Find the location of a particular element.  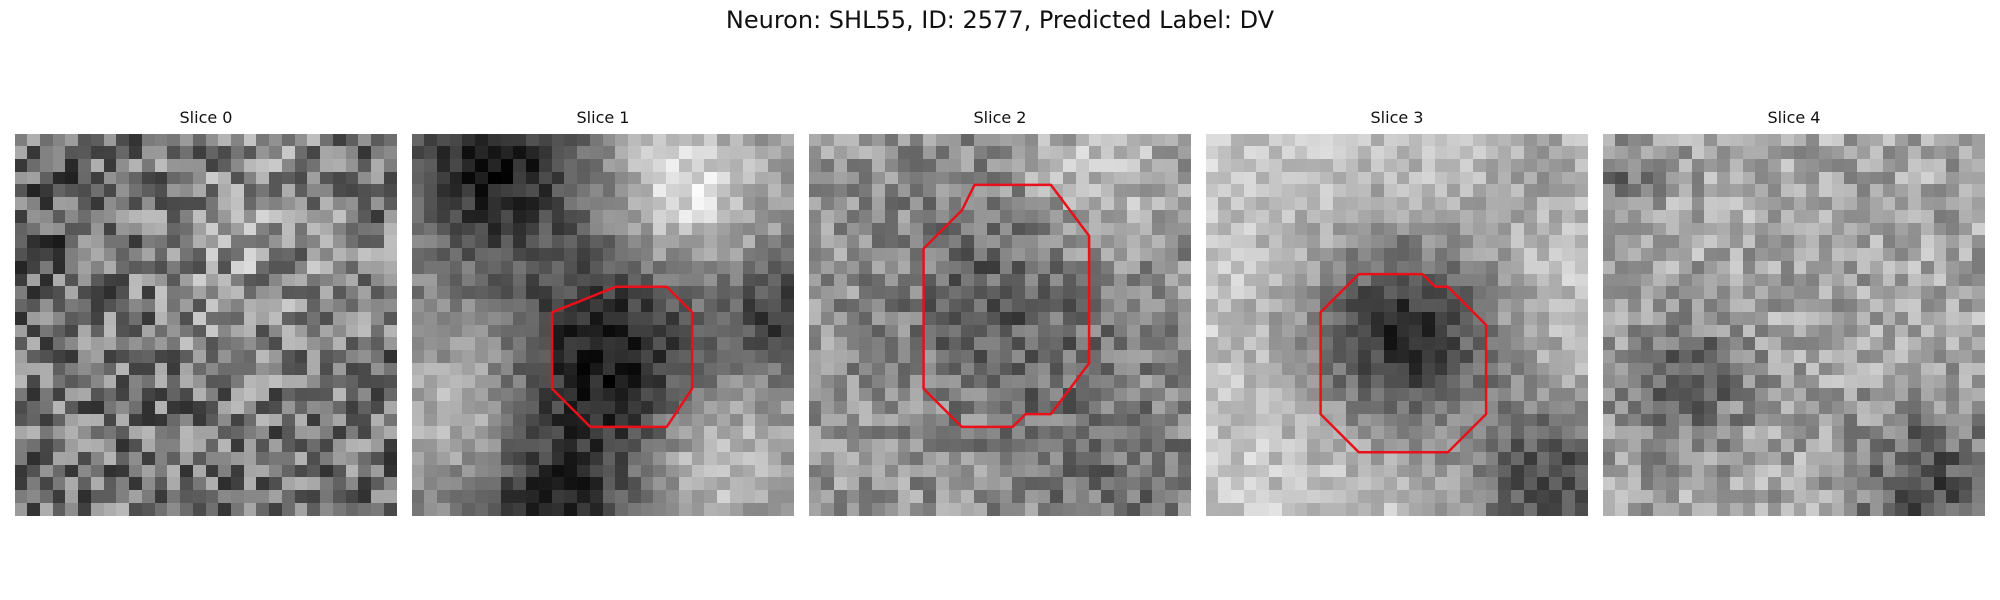

slice-title-3: Slice 3 is located at coordinates (1397, 117).